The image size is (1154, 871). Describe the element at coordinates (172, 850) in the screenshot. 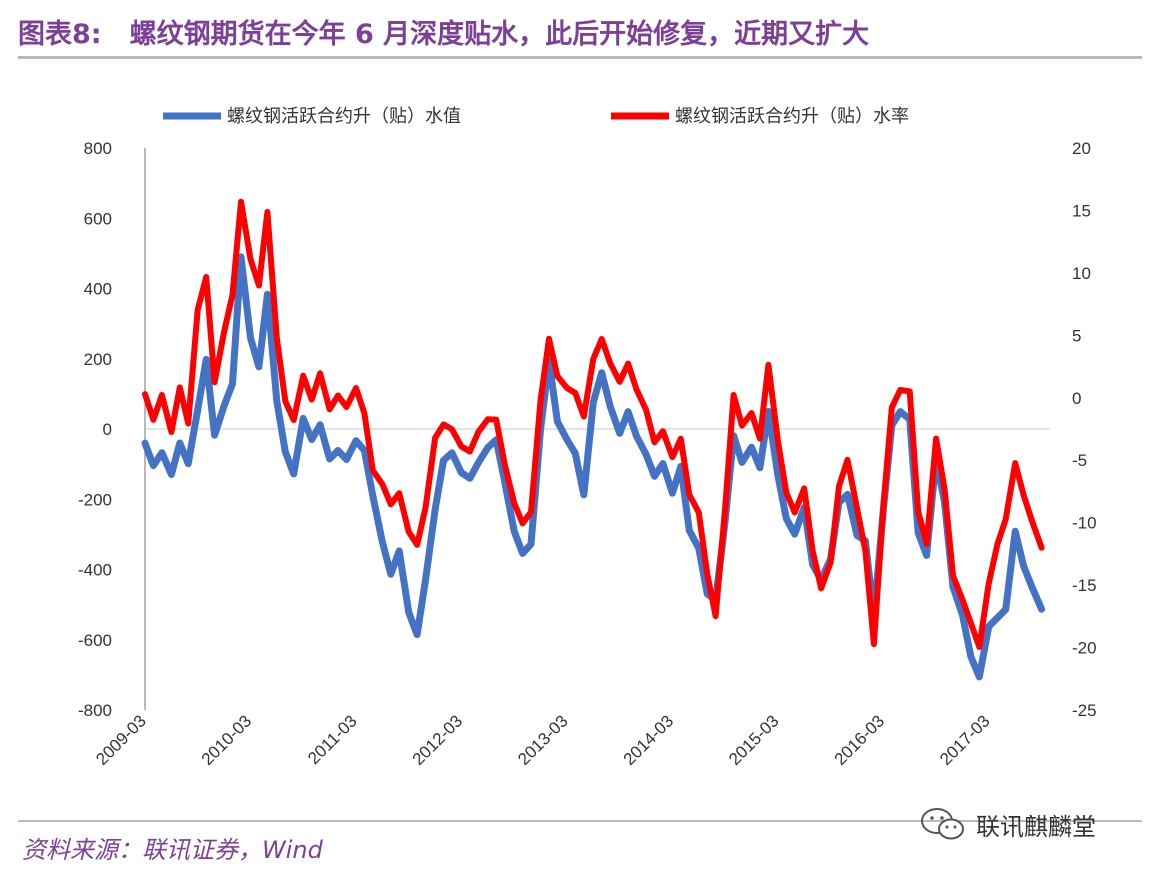

I see `source-note: 资料来源：联讯证券，Wind` at that location.